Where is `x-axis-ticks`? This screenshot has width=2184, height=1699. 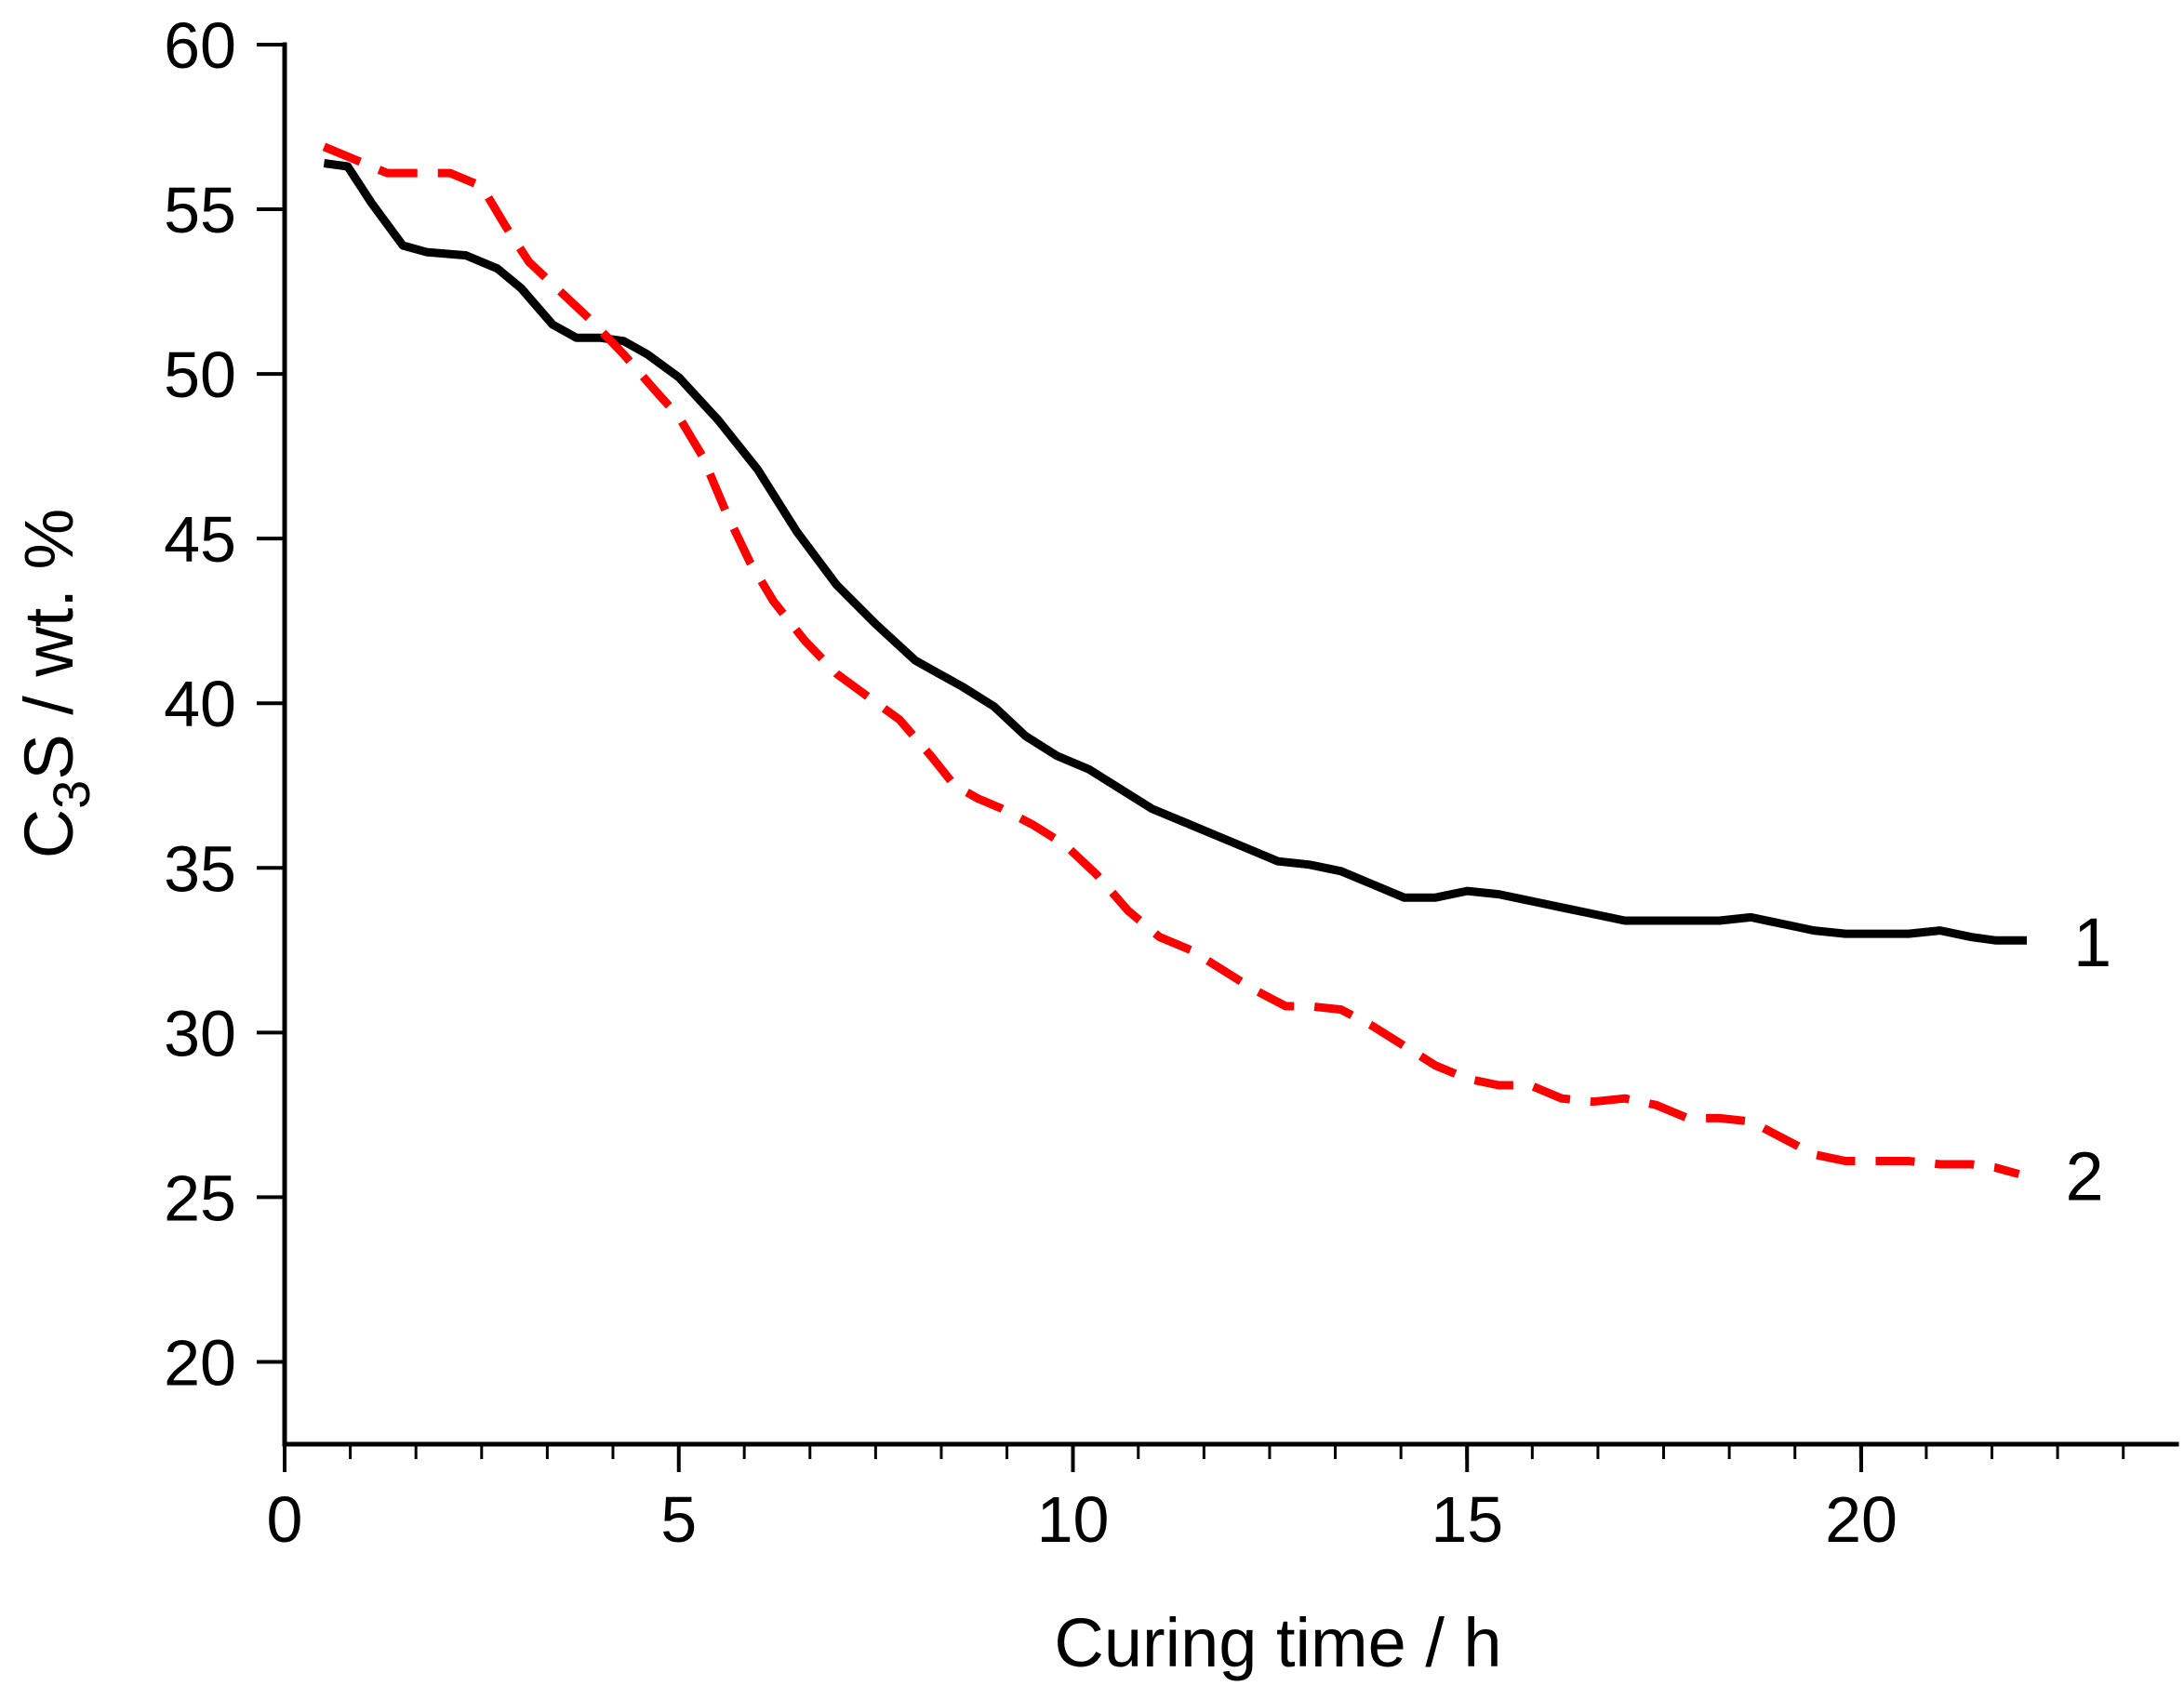 x-axis-ticks is located at coordinates (1204, 1458).